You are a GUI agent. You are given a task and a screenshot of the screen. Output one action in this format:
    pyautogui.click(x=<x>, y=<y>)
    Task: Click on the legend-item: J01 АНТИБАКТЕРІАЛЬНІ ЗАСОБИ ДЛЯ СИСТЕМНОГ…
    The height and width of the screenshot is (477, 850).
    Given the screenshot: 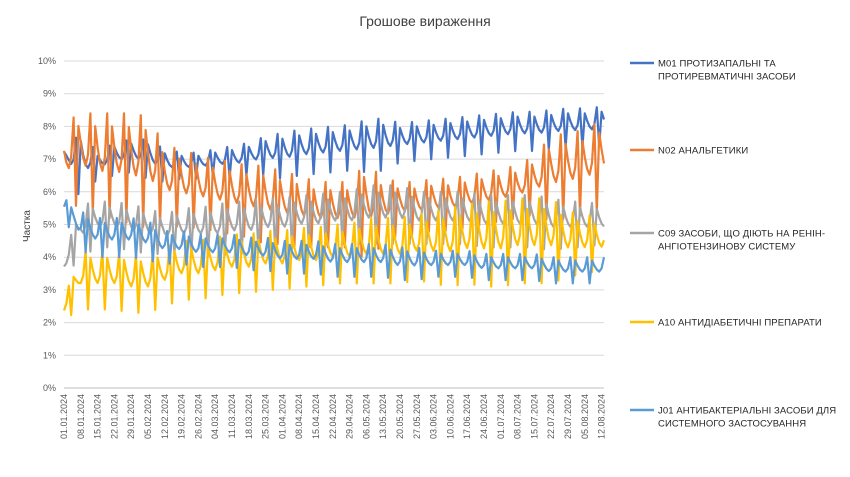 What is the action you would take?
    pyautogui.click(x=733, y=418)
    